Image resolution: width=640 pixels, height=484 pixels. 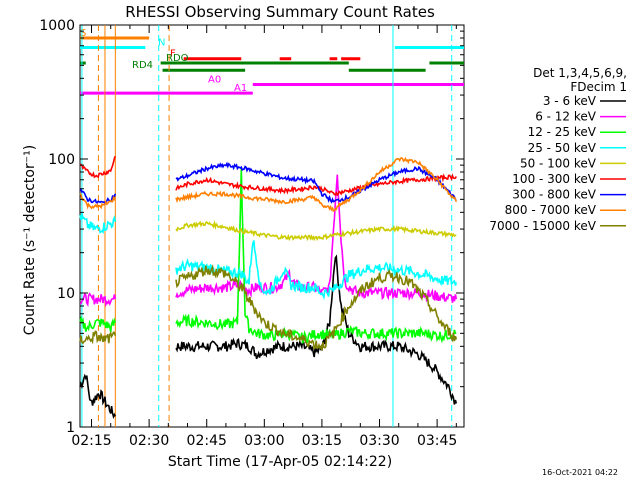 What do you see at coordinates (598, 87) in the screenshot?
I see `legend-header-line2: FDecim 1` at bounding box center [598, 87].